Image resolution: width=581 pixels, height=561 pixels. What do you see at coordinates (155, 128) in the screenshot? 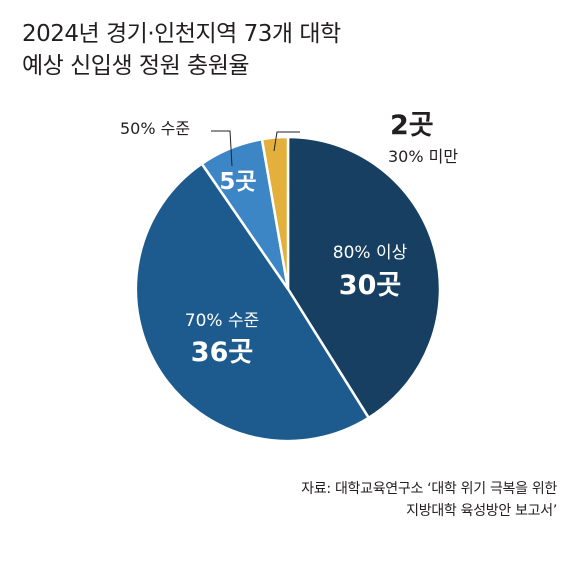
I see `slice-category-label-3: 50% 수준` at bounding box center [155, 128].